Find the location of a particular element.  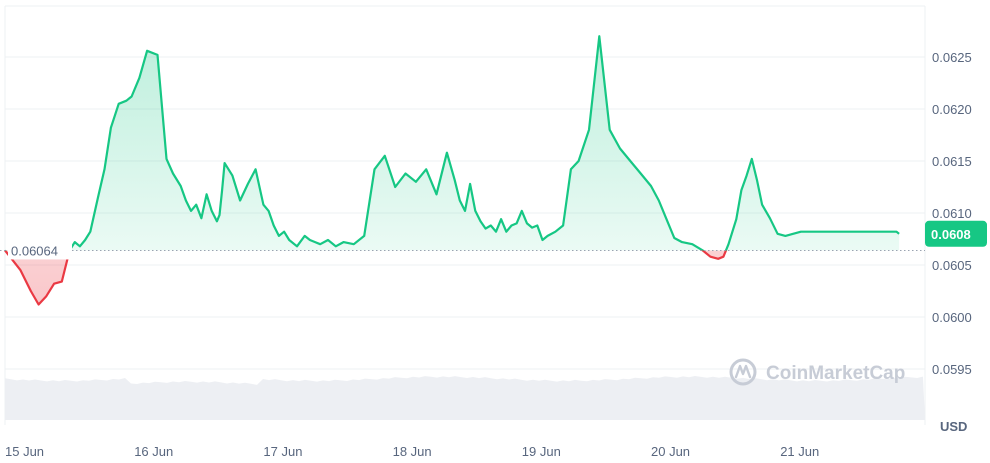

watermark-text: CoinMarketCap is located at coordinates (835, 373).